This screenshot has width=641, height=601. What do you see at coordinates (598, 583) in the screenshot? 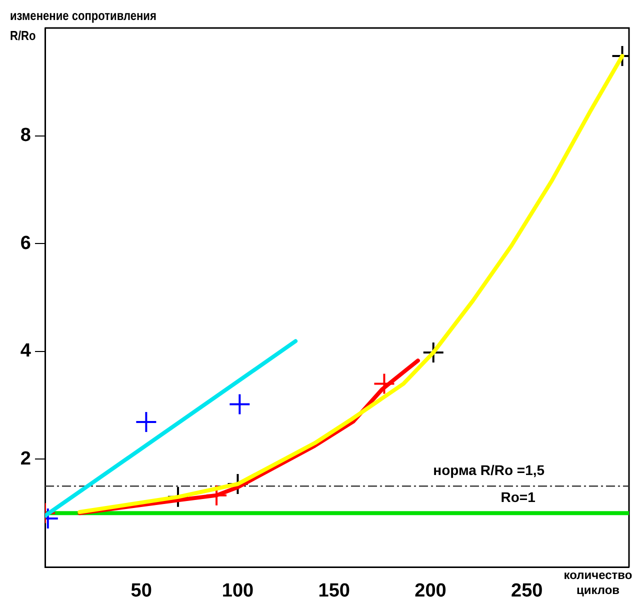
I see `x-axis-title: количество циклов` at bounding box center [598, 583].